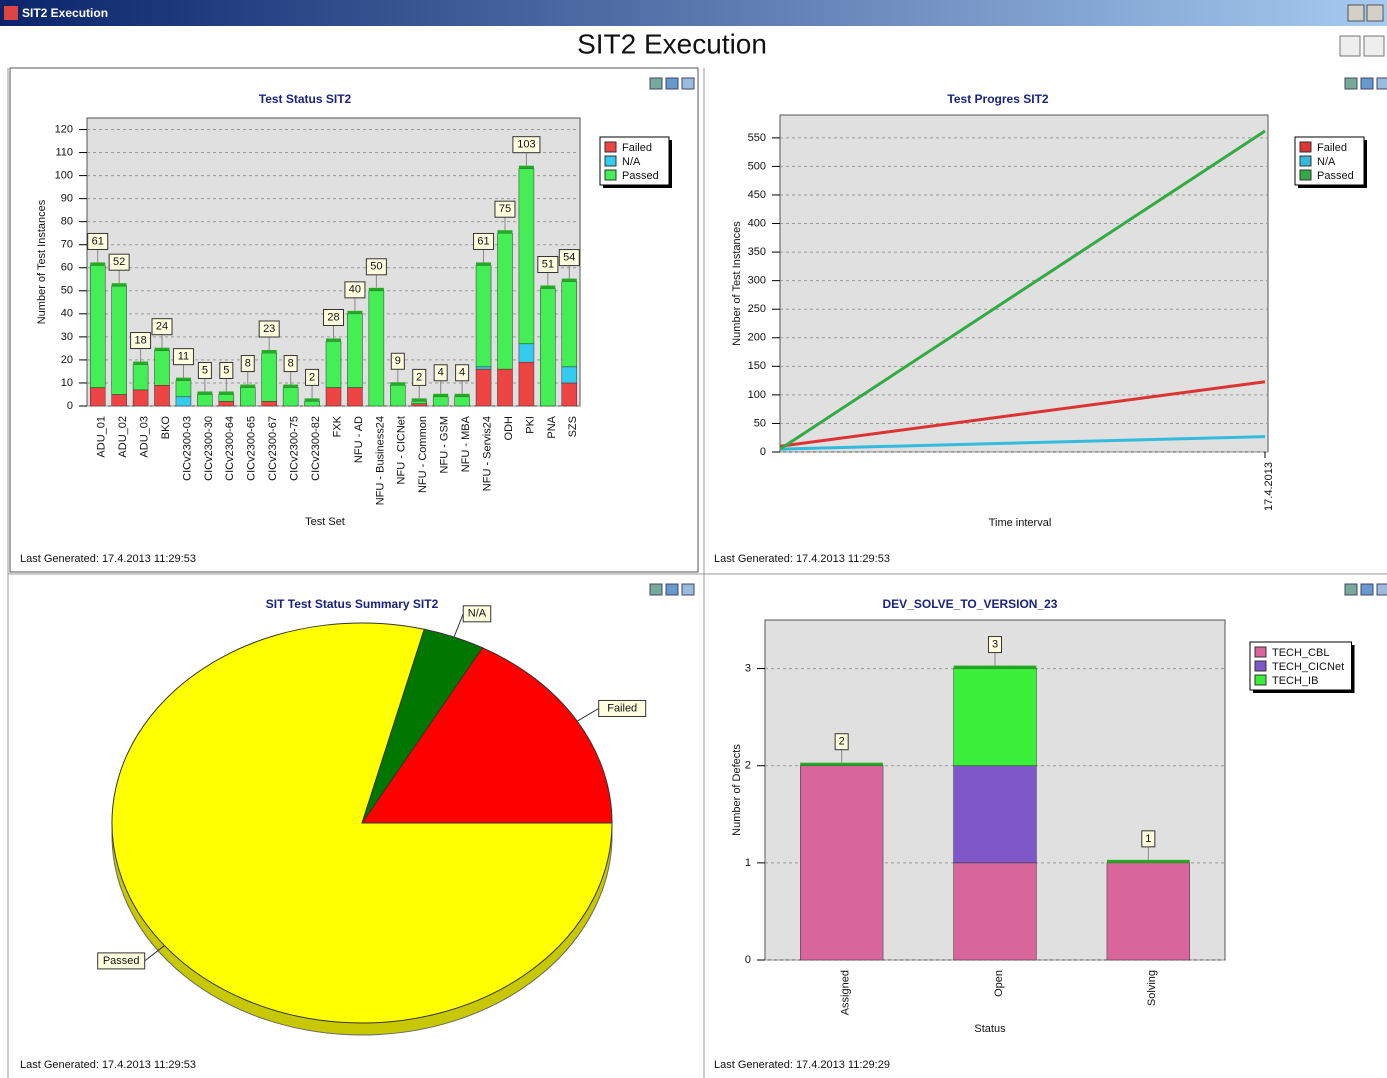 Image resolution: width=1387 pixels, height=1078 pixels. I want to click on x-tick-label: Open, so click(999, 983).